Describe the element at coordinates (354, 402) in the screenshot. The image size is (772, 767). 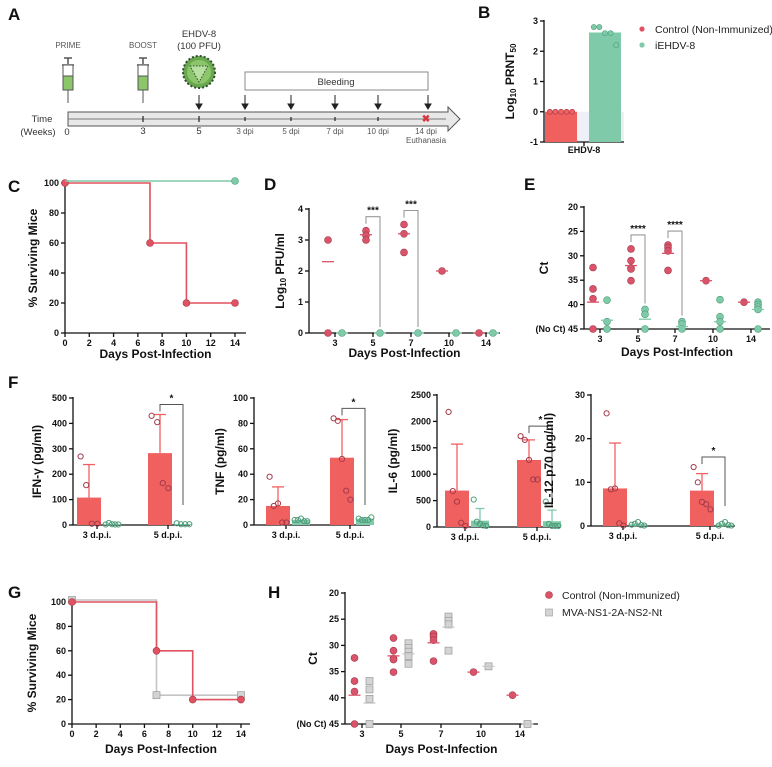
I see `significance-label: *` at that location.